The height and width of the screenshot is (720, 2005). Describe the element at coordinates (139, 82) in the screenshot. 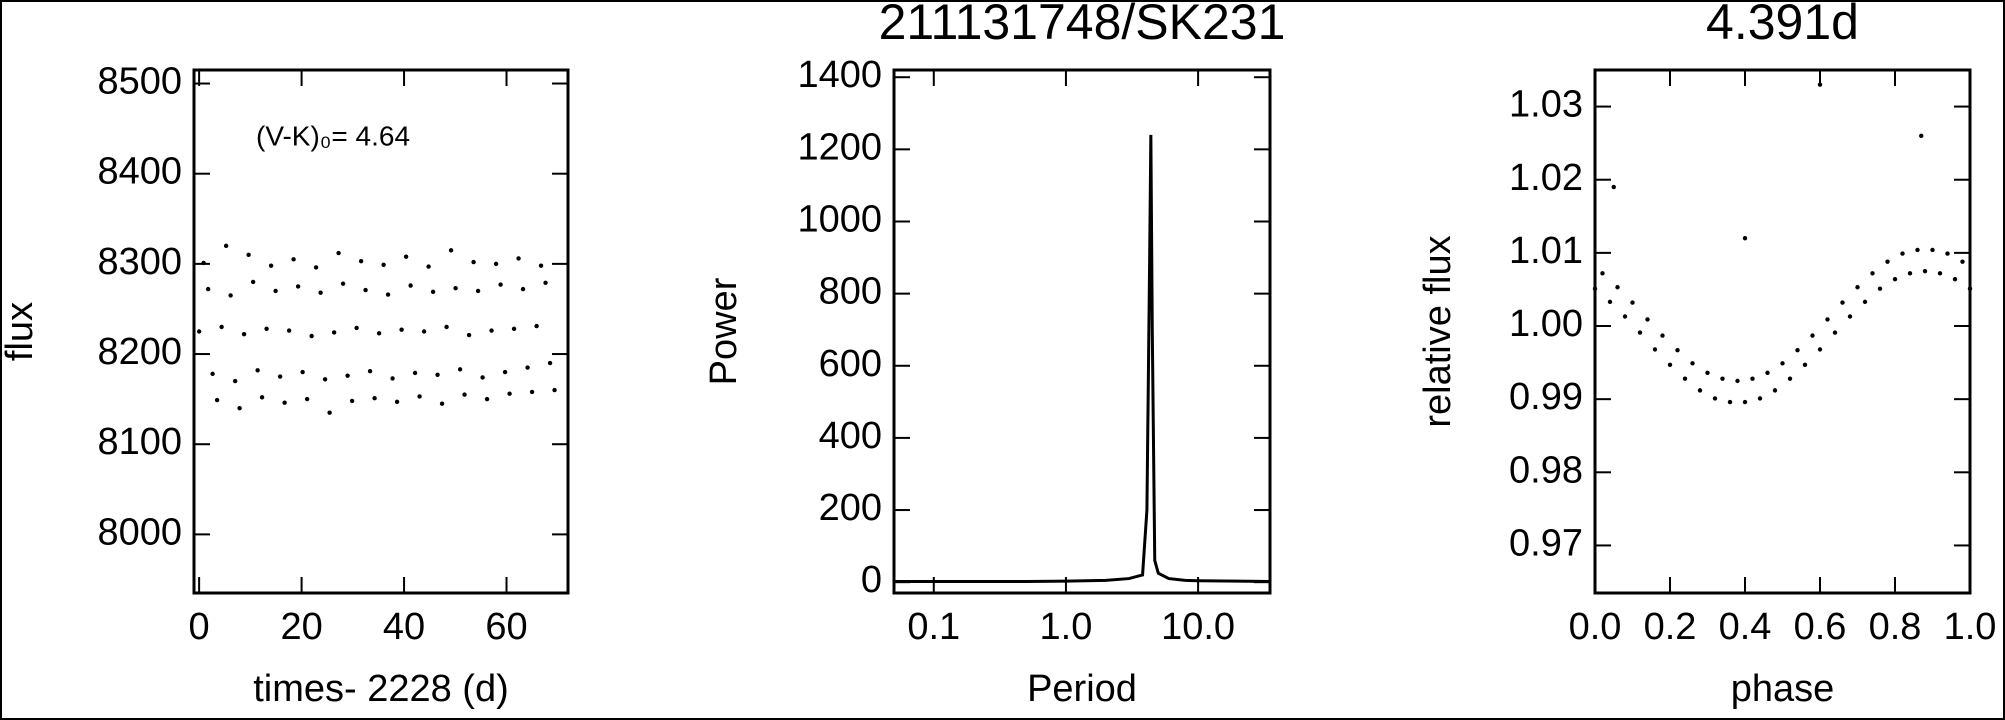

I see `y-tick-label: 8500` at that location.